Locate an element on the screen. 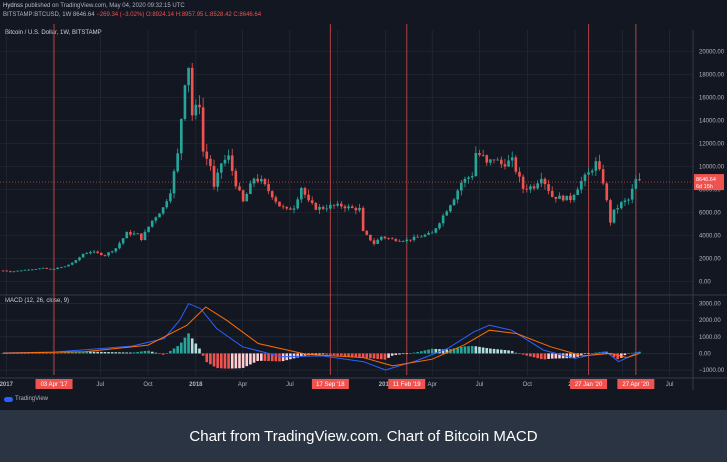 The image size is (727, 462). price-tick-label: 18000.00 is located at coordinates (712, 76).